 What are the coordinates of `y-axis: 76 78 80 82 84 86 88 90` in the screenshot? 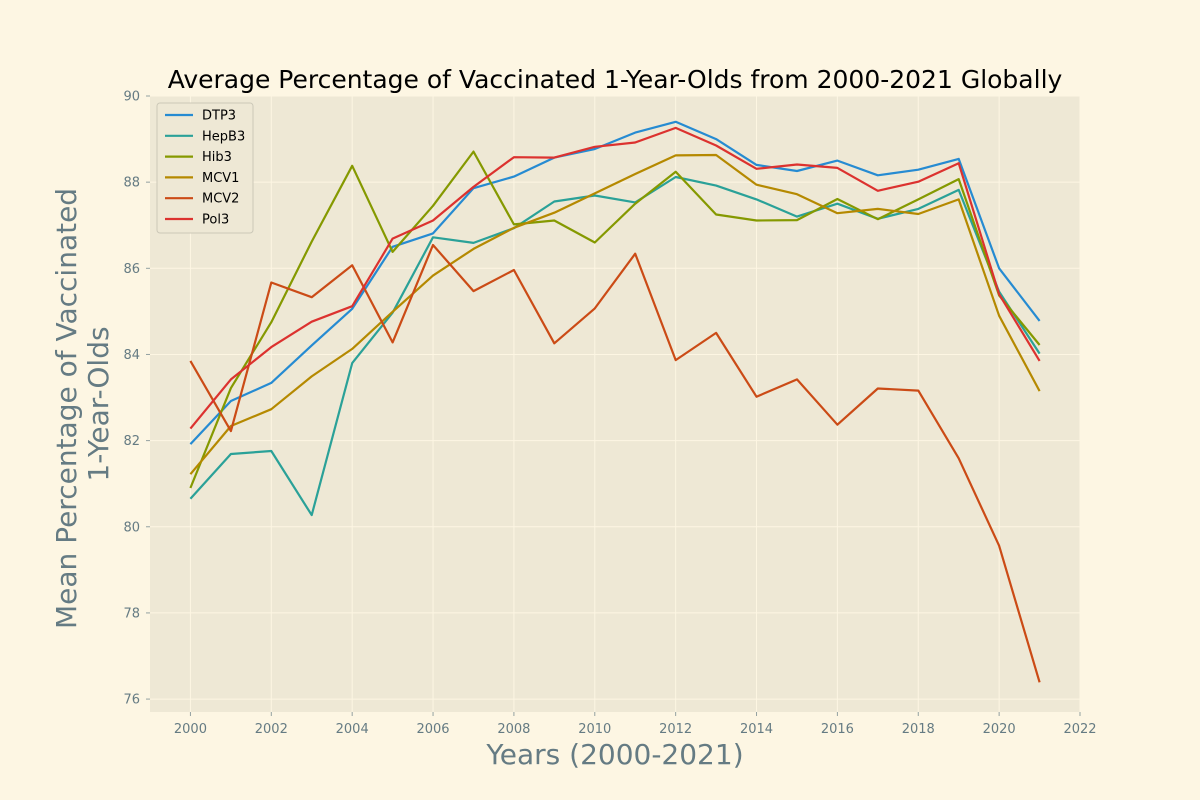 It's located at (136, 399).